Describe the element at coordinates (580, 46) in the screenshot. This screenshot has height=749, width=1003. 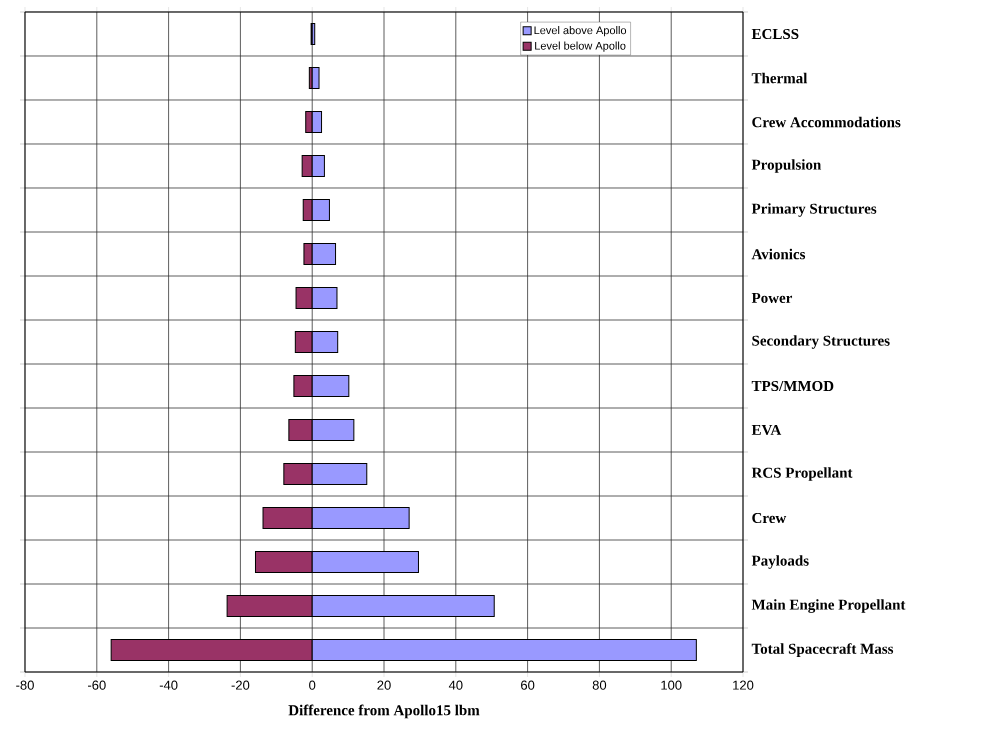
I see `legend-label: Level below Apollo` at that location.